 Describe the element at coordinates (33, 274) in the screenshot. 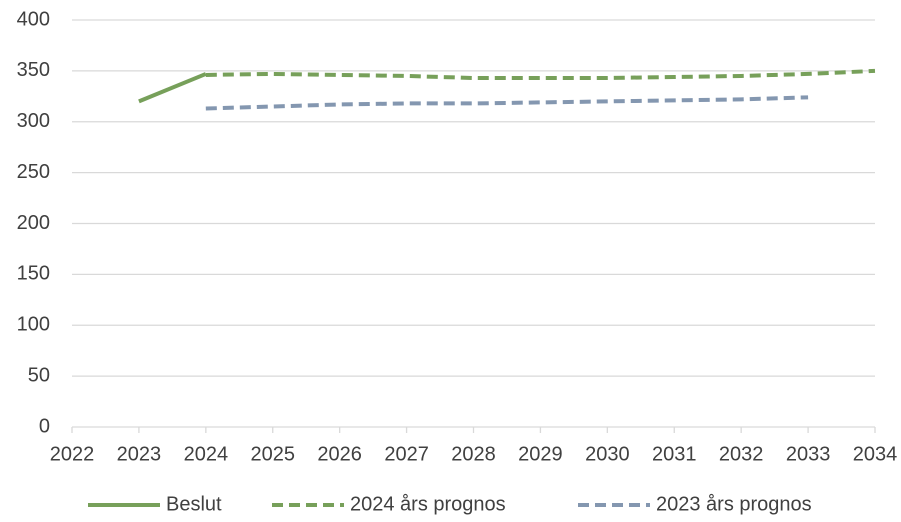

I see `y-tick-label: 150` at that location.